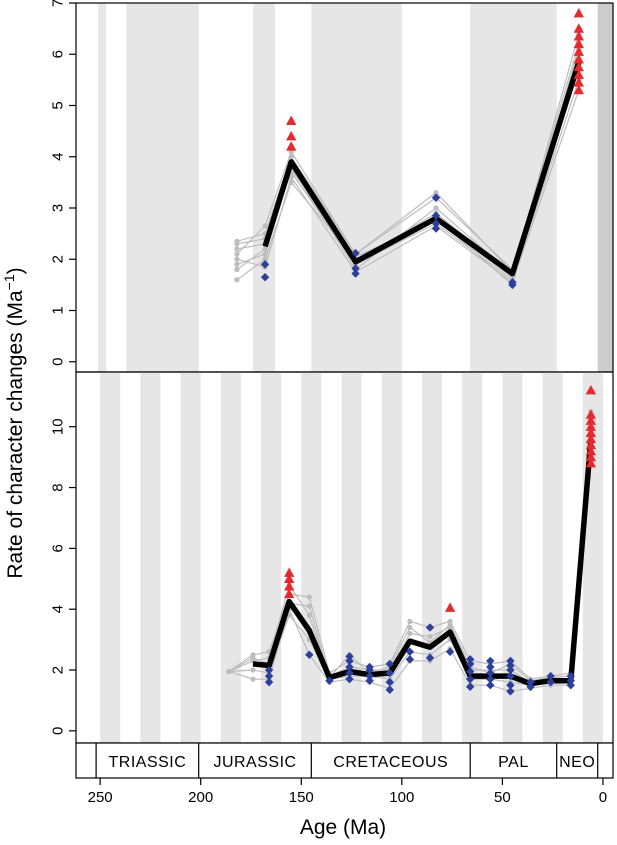 Image resolution: width=617 pixels, height=845 pixels. What do you see at coordinates (15, 270) in the screenshot?
I see `y-axis-title-close: )` at bounding box center [15, 270].